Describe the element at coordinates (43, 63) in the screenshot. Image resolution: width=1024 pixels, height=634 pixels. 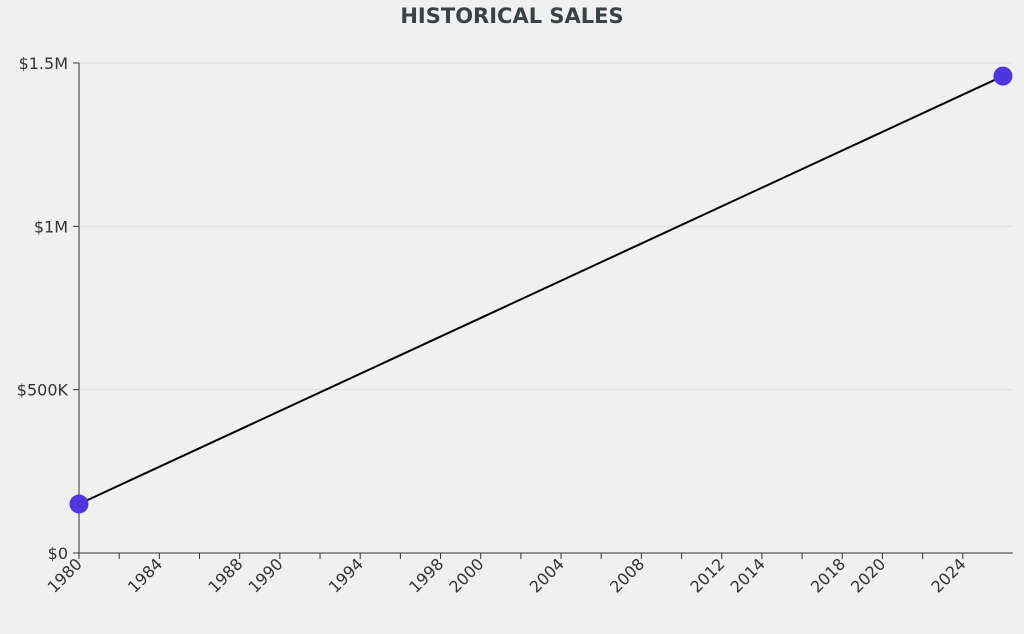
I see `y-tick-label: $1.5M` at that location.